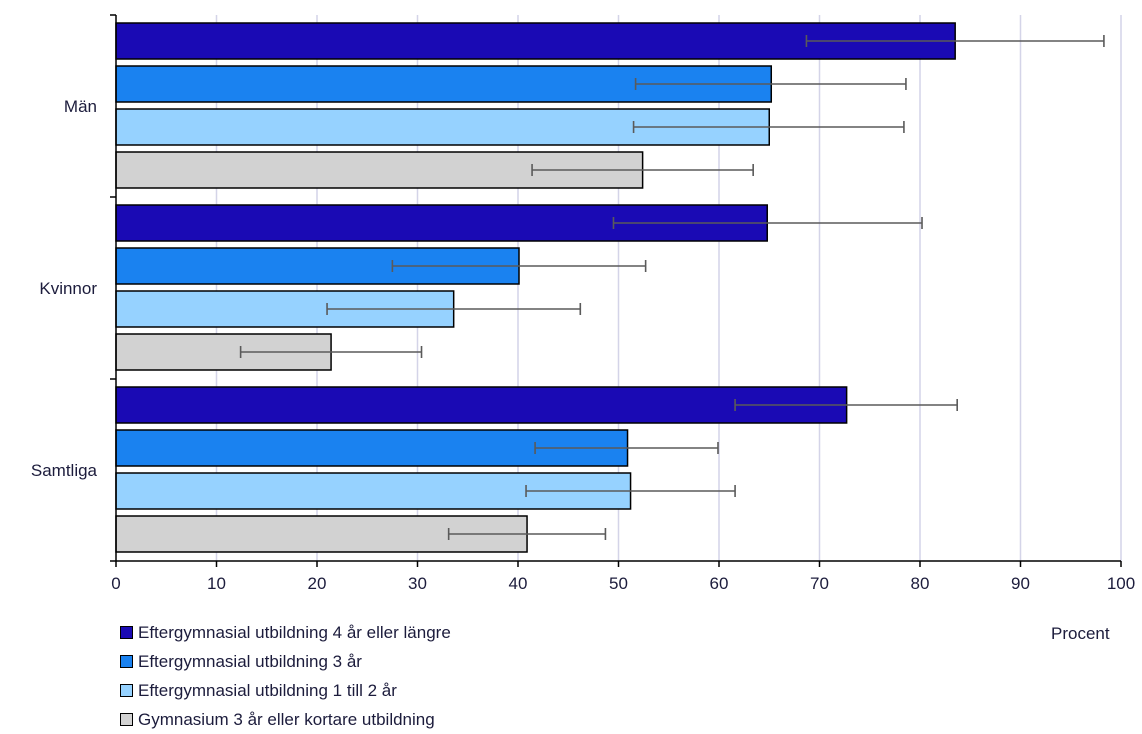  What do you see at coordinates (115, 583) in the screenshot?
I see `x-tick-label: 0` at bounding box center [115, 583].